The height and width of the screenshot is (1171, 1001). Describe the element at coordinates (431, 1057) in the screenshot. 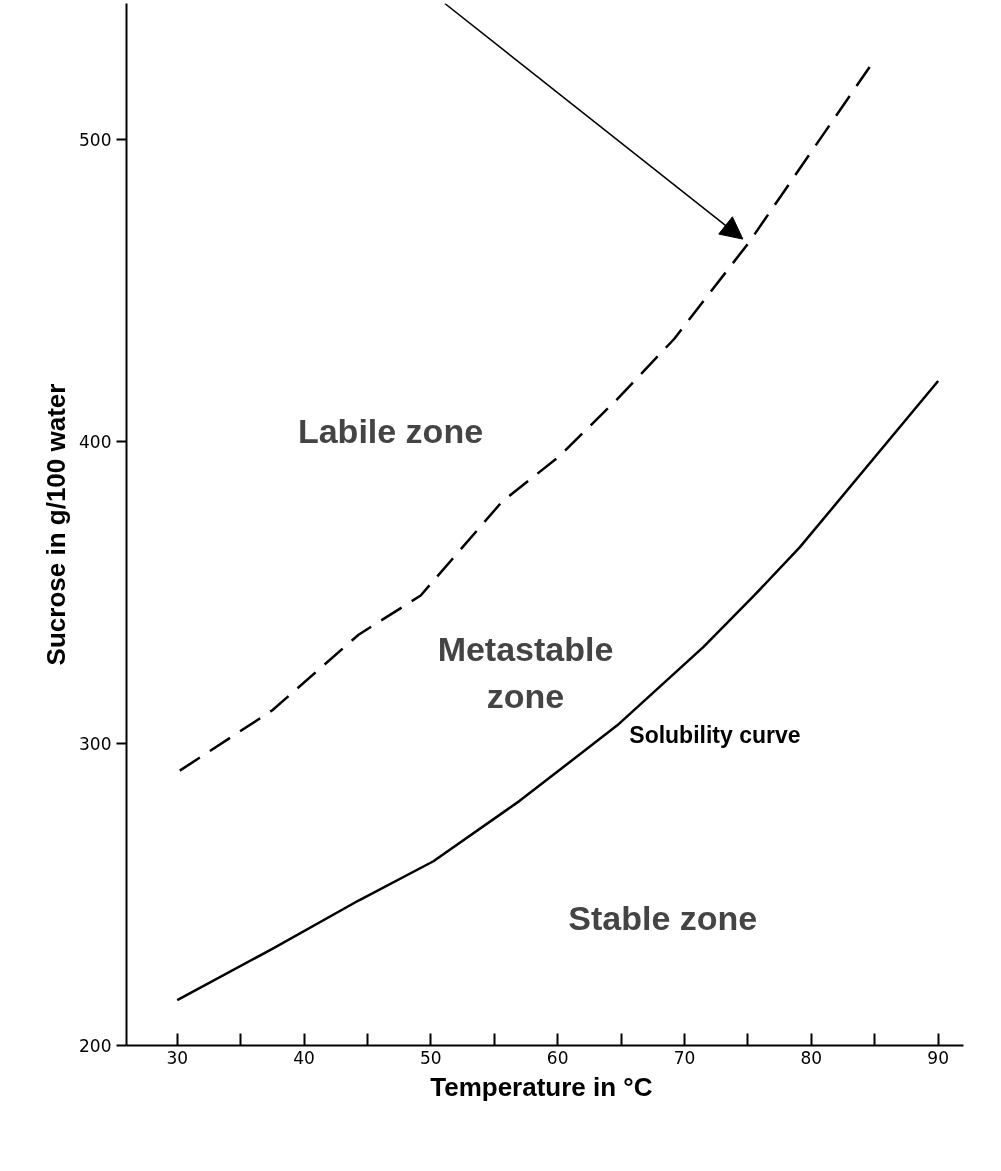

I see `x-tick-label: 50` at that location.